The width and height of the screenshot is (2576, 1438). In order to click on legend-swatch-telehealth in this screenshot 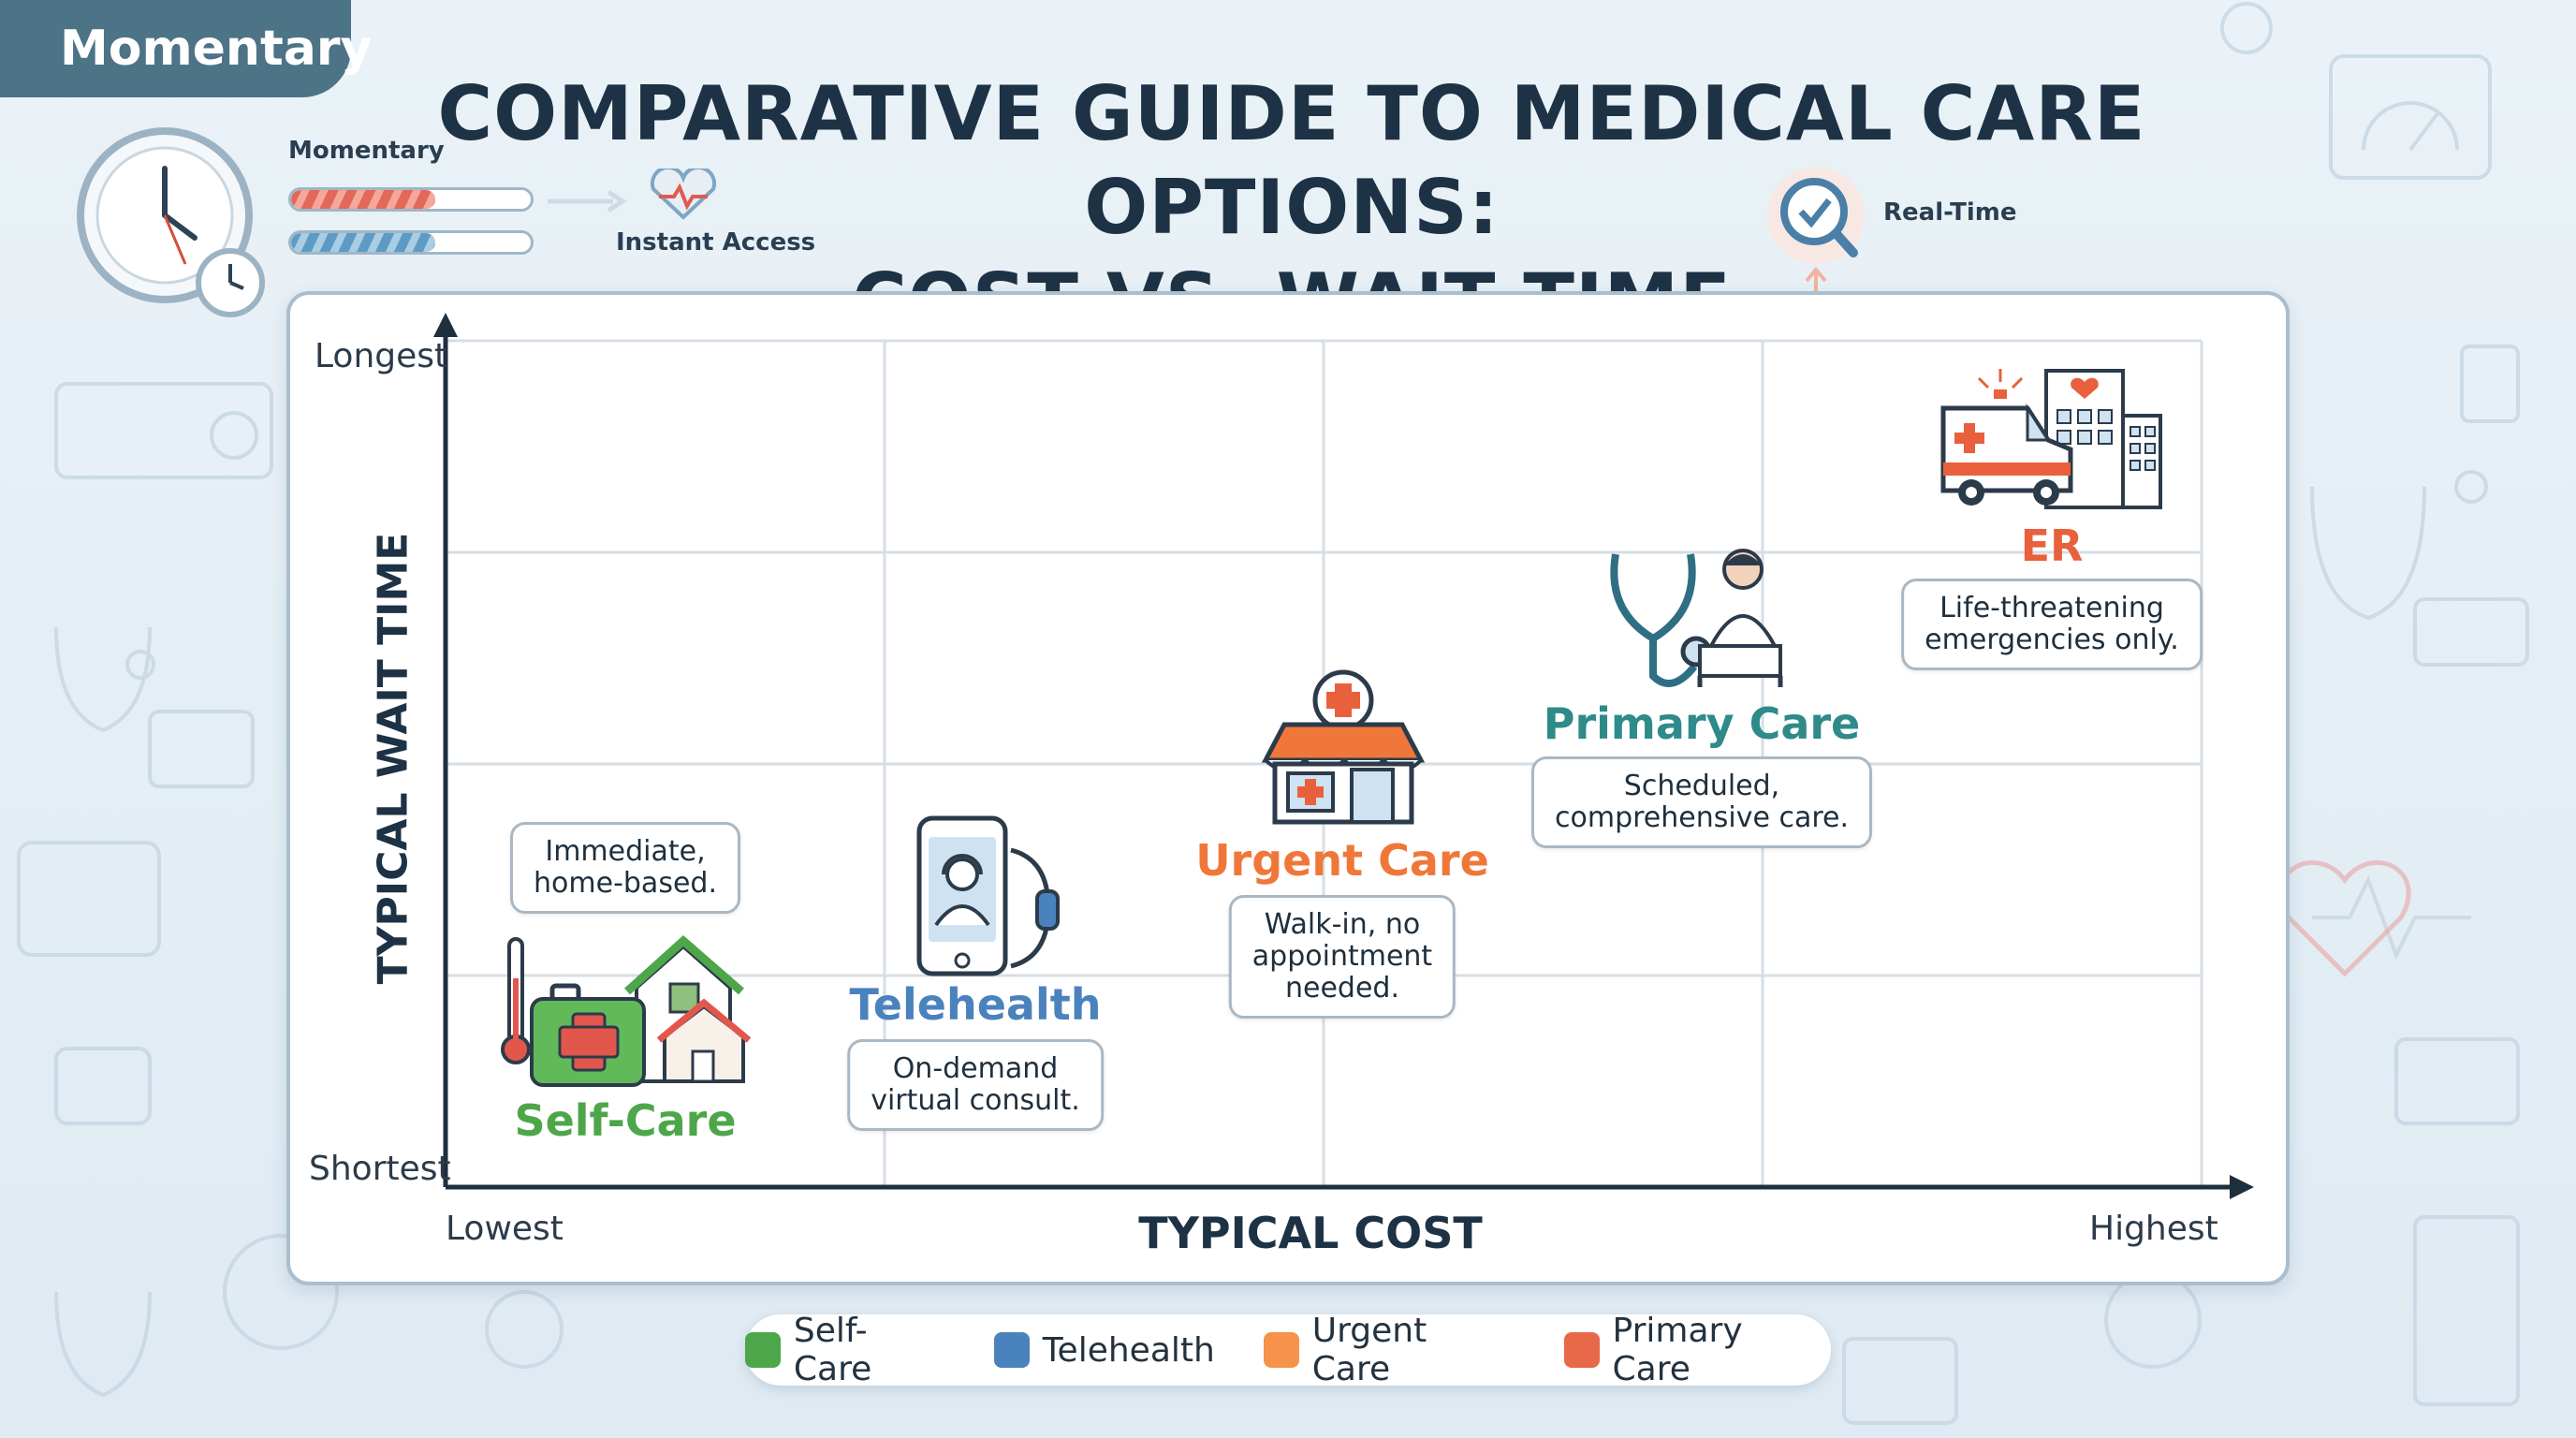, I will do `click(1012, 1350)`.